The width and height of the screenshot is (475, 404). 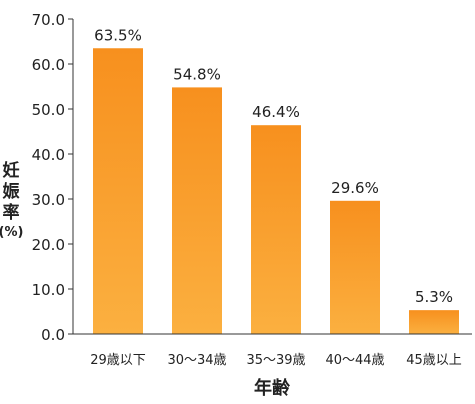 I want to click on y-axis-title: 妊娠率 (%), so click(x=11, y=200).